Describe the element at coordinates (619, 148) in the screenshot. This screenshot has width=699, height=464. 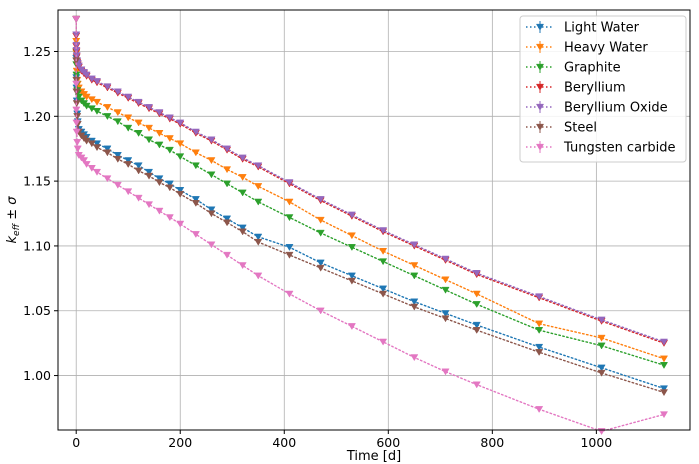
I see `legend-label: Tungsten carbide` at that location.